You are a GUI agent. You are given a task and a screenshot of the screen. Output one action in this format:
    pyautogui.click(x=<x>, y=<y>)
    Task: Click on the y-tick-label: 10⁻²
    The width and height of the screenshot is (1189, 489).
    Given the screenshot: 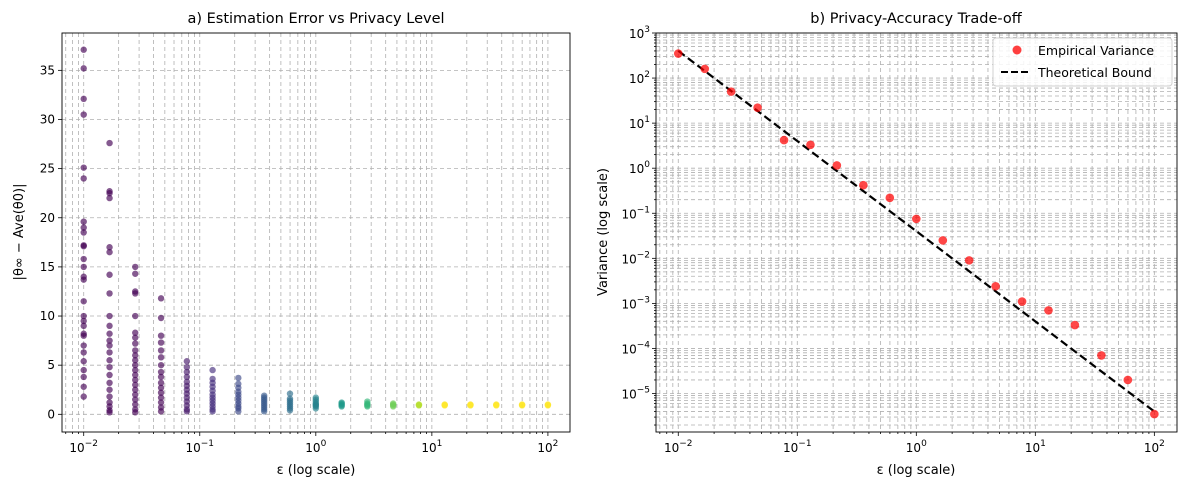 What is the action you would take?
    pyautogui.click(x=635, y=258)
    